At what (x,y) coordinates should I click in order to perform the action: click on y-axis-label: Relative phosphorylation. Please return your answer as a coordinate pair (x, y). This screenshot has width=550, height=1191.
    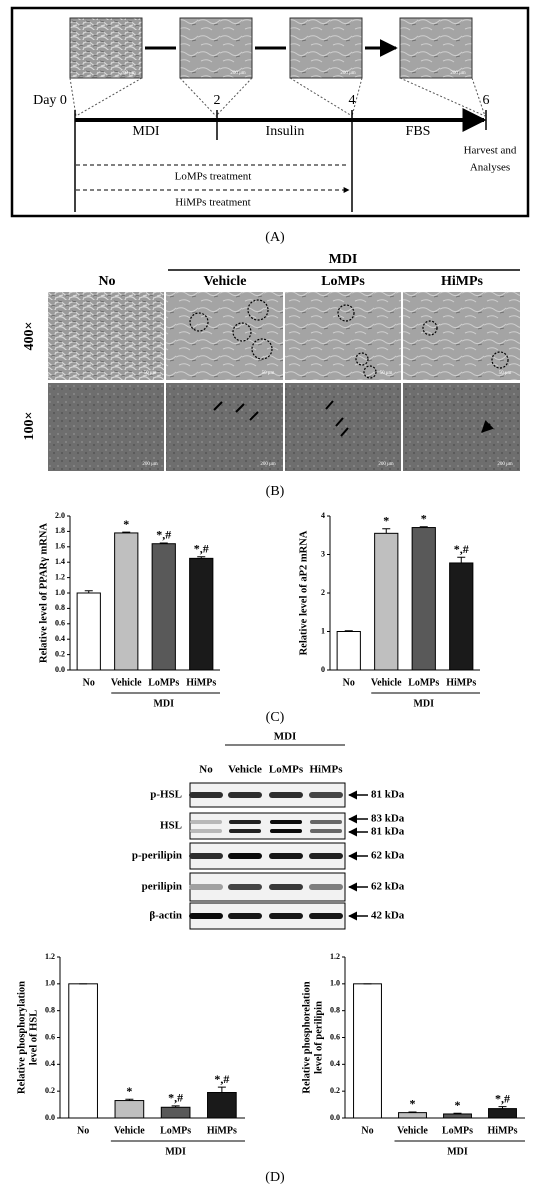
    Looking at the image, I should click on (21, 1037).